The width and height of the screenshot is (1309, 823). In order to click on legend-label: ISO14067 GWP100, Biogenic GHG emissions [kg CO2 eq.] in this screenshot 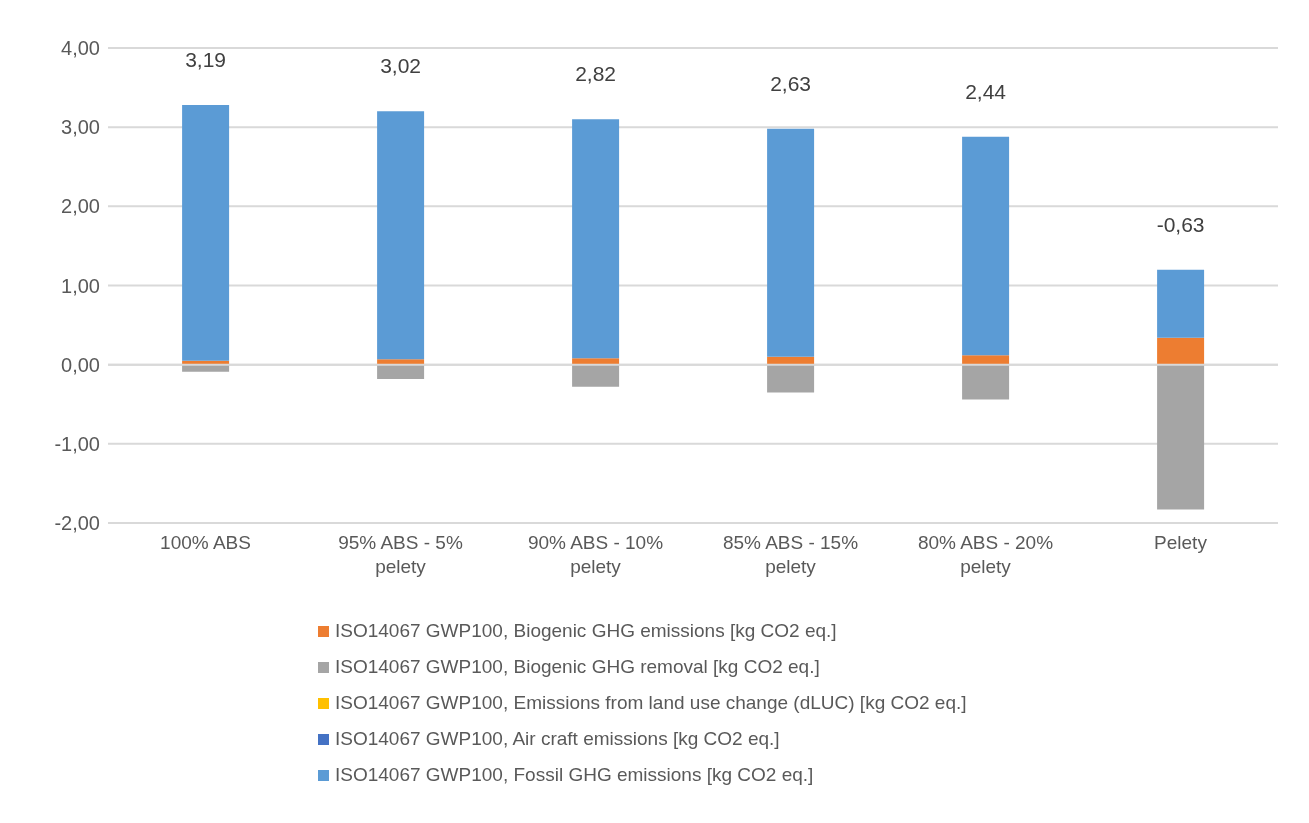, I will do `click(586, 631)`.